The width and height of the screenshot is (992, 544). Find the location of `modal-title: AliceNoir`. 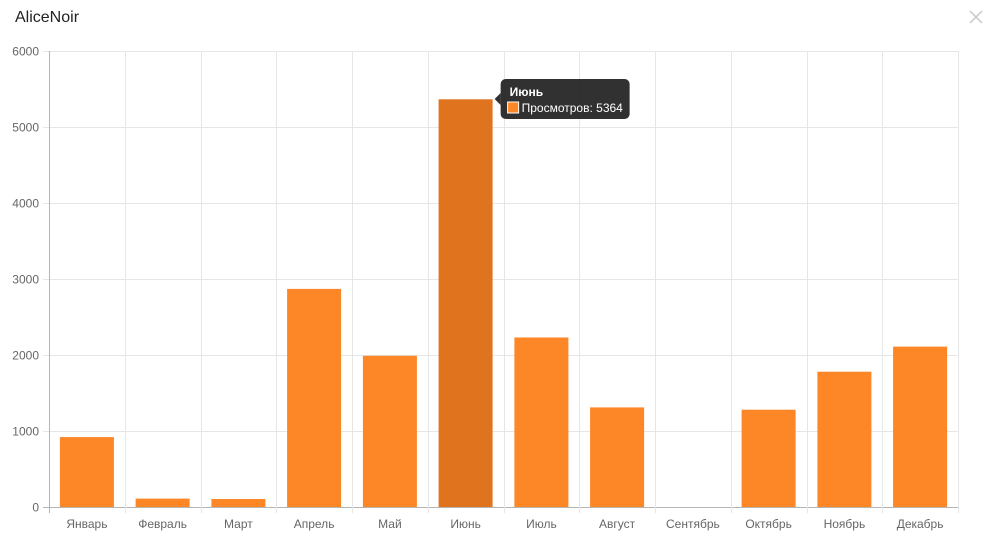

modal-title: AliceNoir is located at coordinates (47, 17).